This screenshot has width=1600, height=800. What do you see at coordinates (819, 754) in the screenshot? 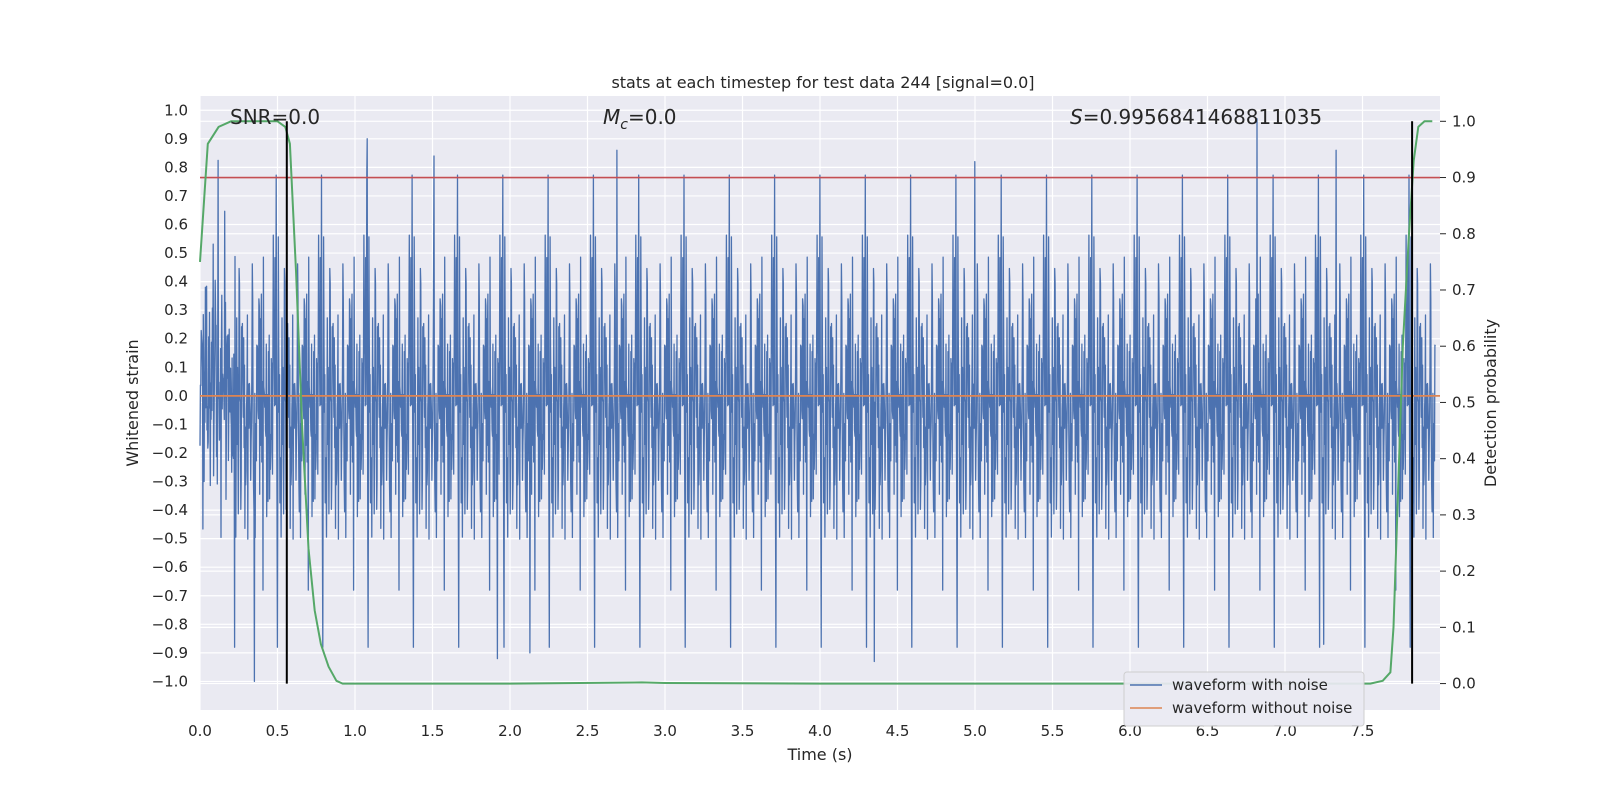
I see `x-axis-label: Time (s)` at bounding box center [819, 754].